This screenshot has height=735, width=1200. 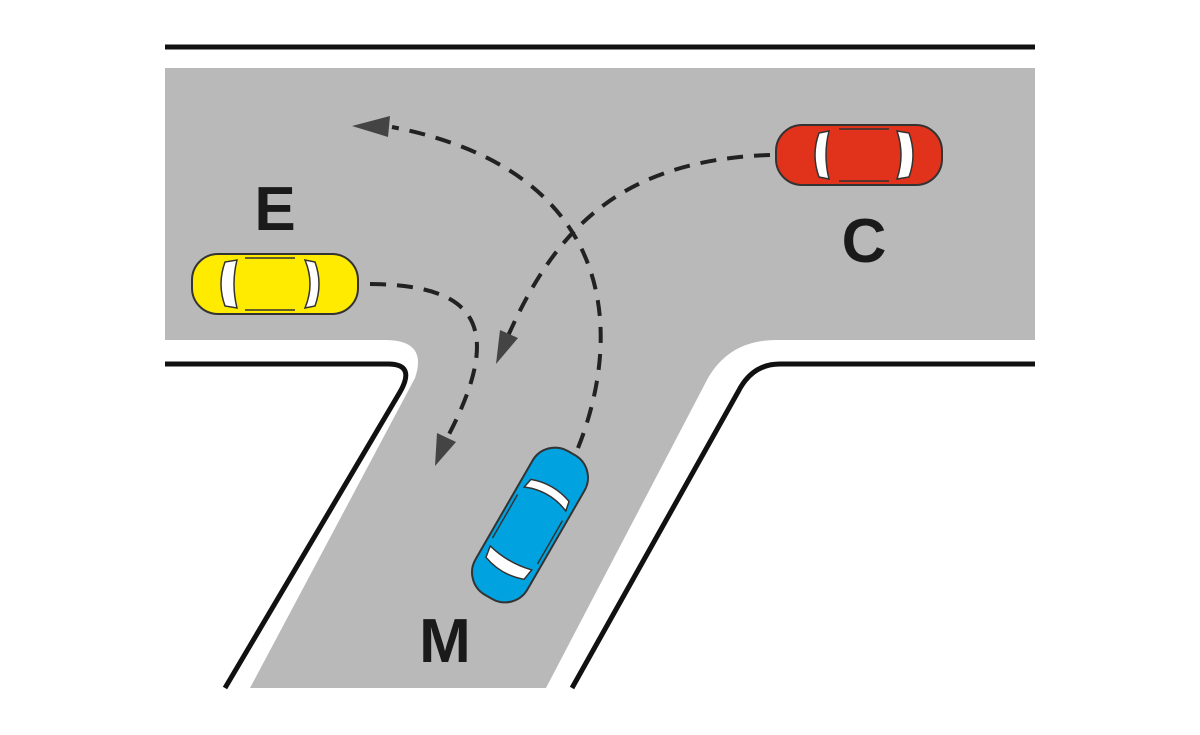 I want to click on car-e, so click(x=275, y=284).